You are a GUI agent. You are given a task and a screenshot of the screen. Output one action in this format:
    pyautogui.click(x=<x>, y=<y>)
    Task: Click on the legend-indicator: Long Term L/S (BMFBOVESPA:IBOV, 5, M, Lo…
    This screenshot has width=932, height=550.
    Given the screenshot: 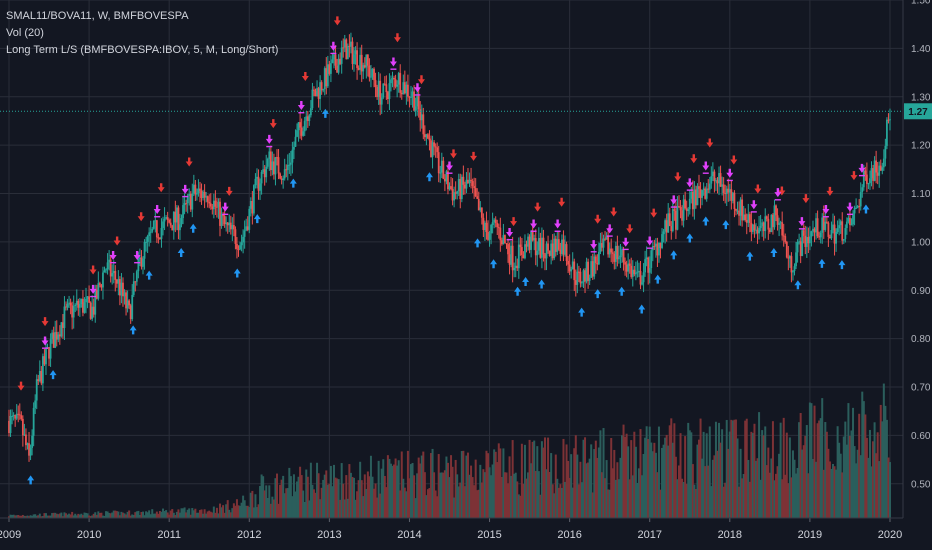 What is the action you would take?
    pyautogui.click(x=142, y=50)
    